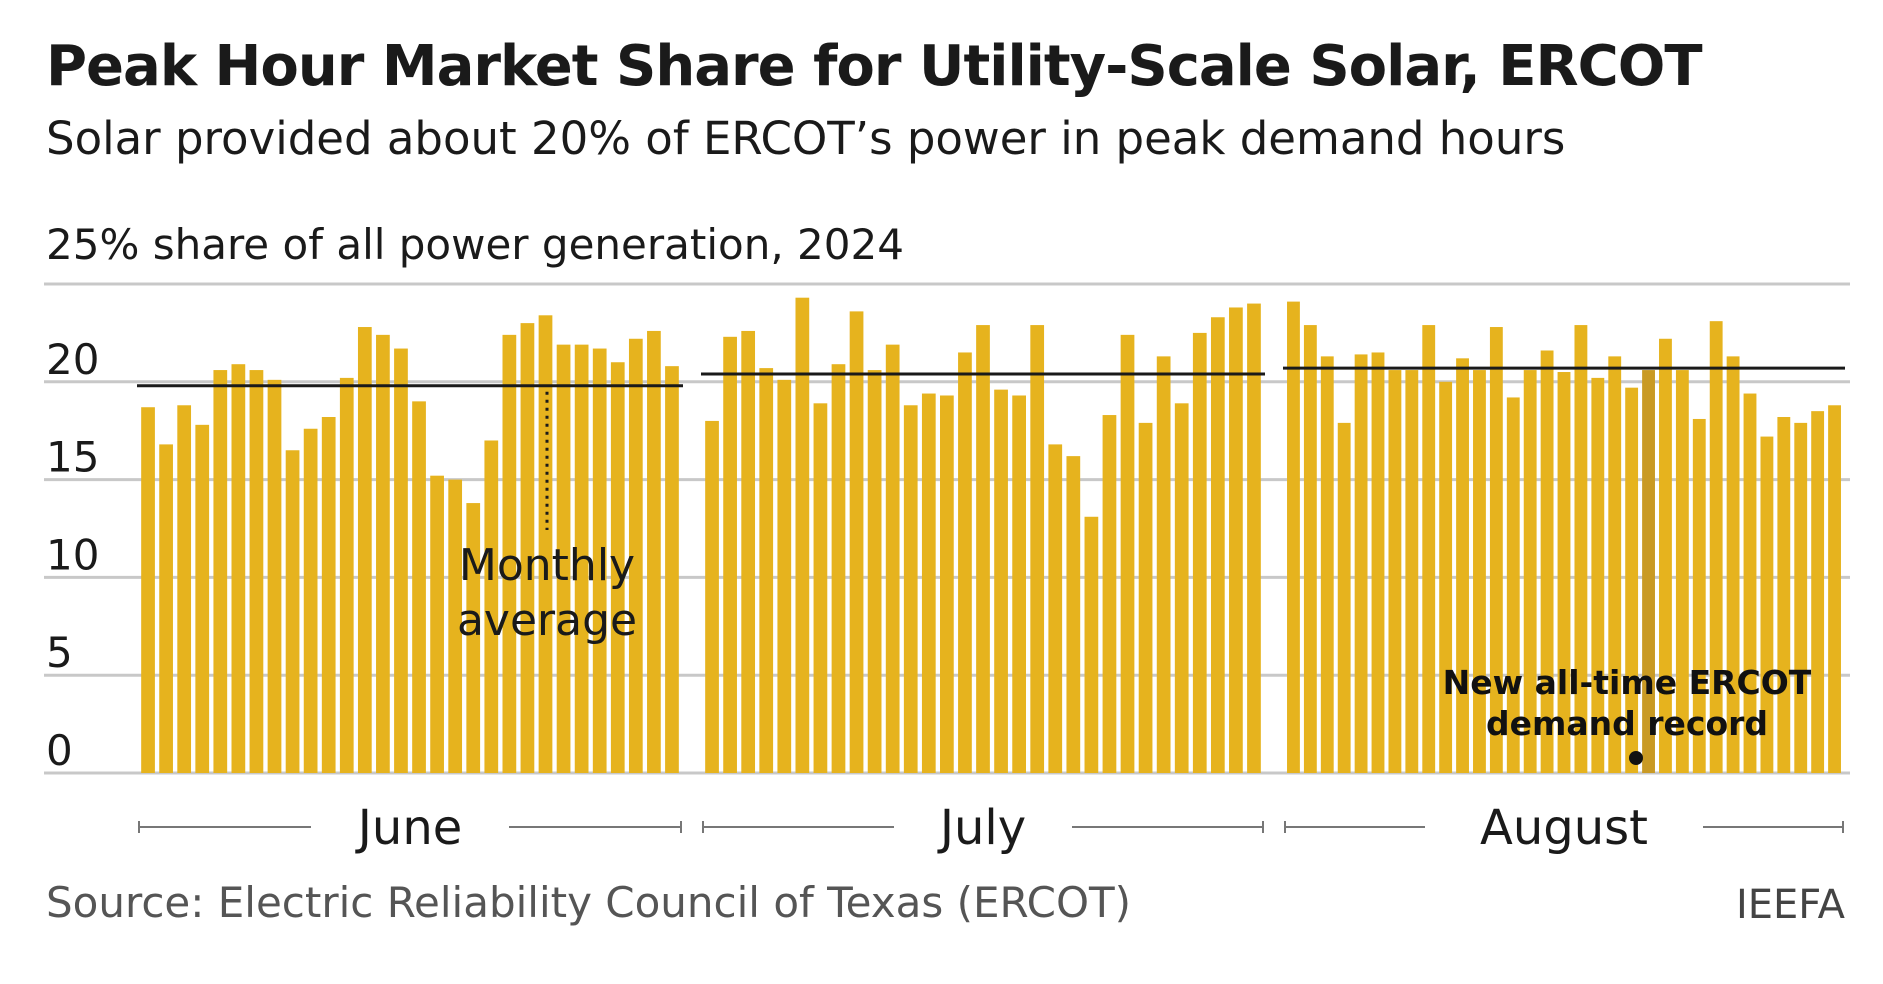 This screenshot has width=1883, height=984. I want to click on y-tick-label: 20, so click(72, 359).